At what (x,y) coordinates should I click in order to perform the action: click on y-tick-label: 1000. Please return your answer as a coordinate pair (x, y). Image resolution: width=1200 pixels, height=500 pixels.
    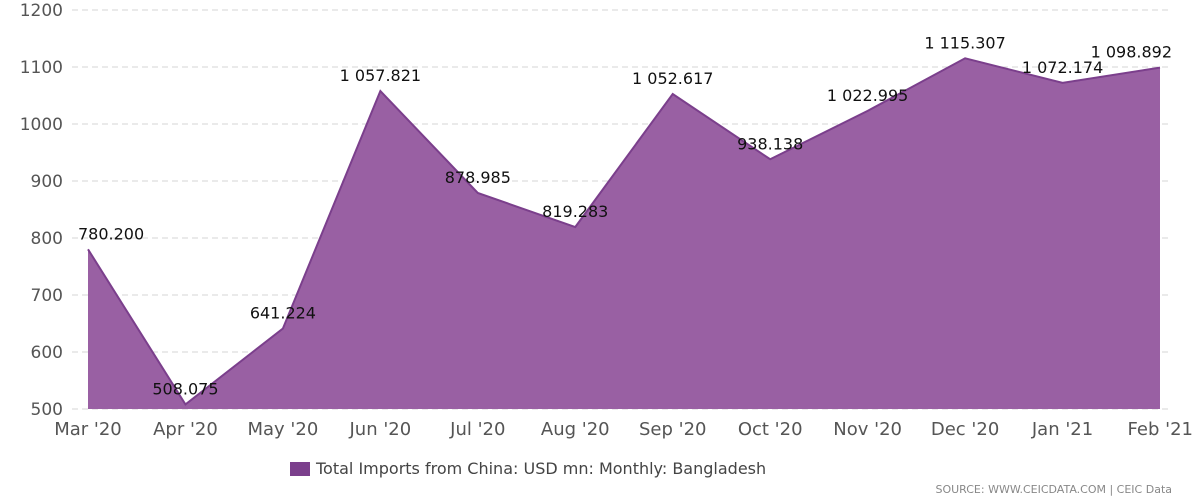
    Looking at the image, I should click on (41, 125).